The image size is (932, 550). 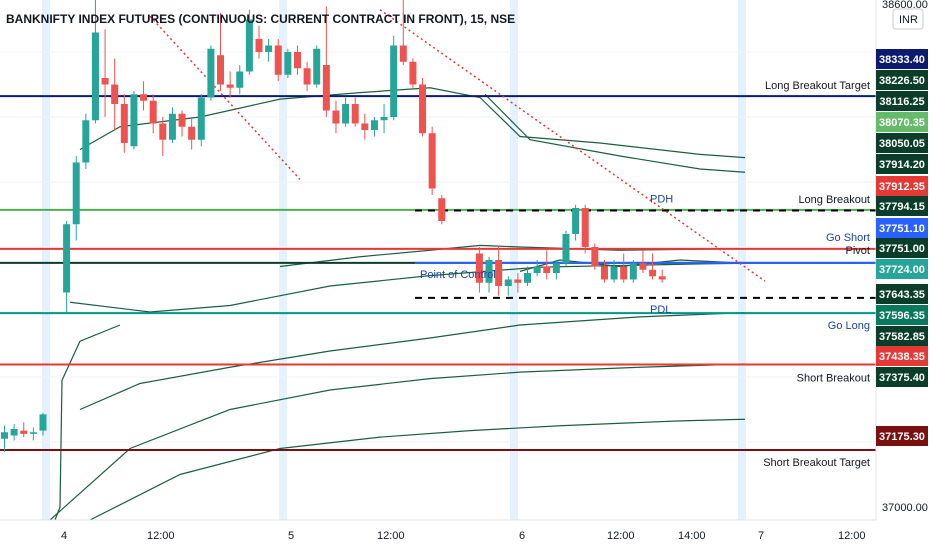 I want to click on price-badge-text: 37438.35, so click(x=902, y=357).